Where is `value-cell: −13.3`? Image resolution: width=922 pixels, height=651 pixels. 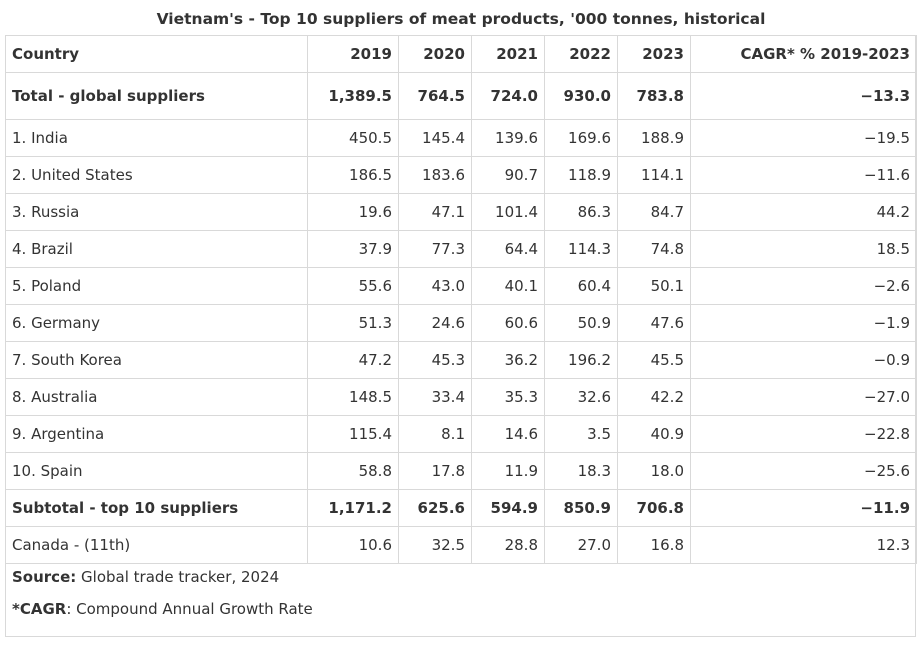 value-cell: −13.3 is located at coordinates (803, 96).